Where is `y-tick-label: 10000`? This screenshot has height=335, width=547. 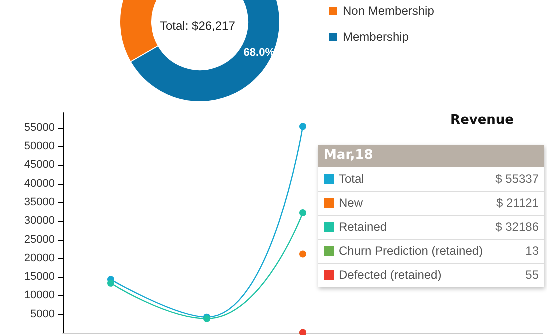
y-tick-label: 10000 is located at coordinates (39, 296).